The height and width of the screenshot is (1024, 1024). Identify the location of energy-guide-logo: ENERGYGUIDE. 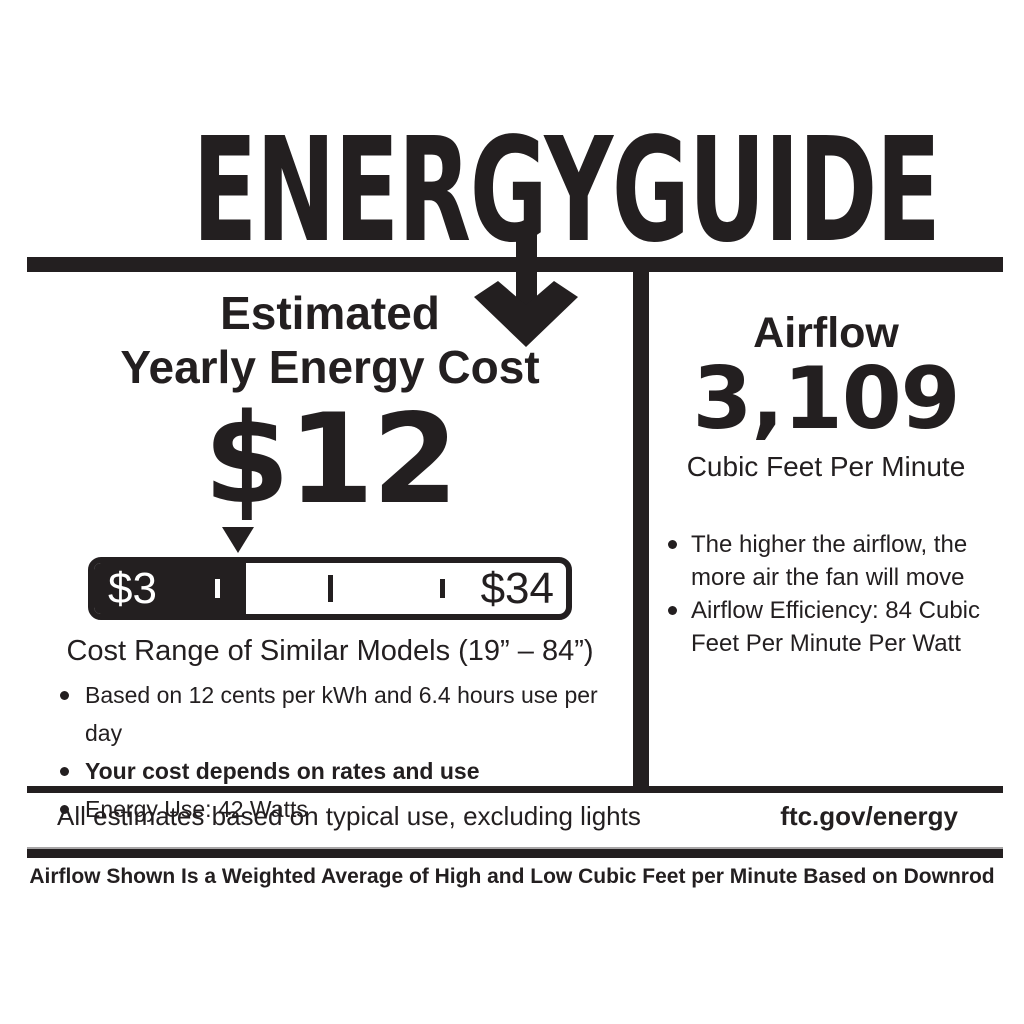
(512, 190).